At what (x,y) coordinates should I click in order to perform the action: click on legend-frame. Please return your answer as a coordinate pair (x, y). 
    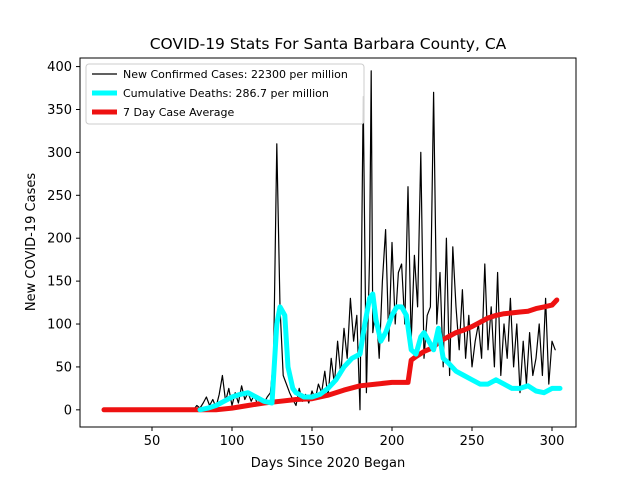
    Looking at the image, I should click on (225, 94).